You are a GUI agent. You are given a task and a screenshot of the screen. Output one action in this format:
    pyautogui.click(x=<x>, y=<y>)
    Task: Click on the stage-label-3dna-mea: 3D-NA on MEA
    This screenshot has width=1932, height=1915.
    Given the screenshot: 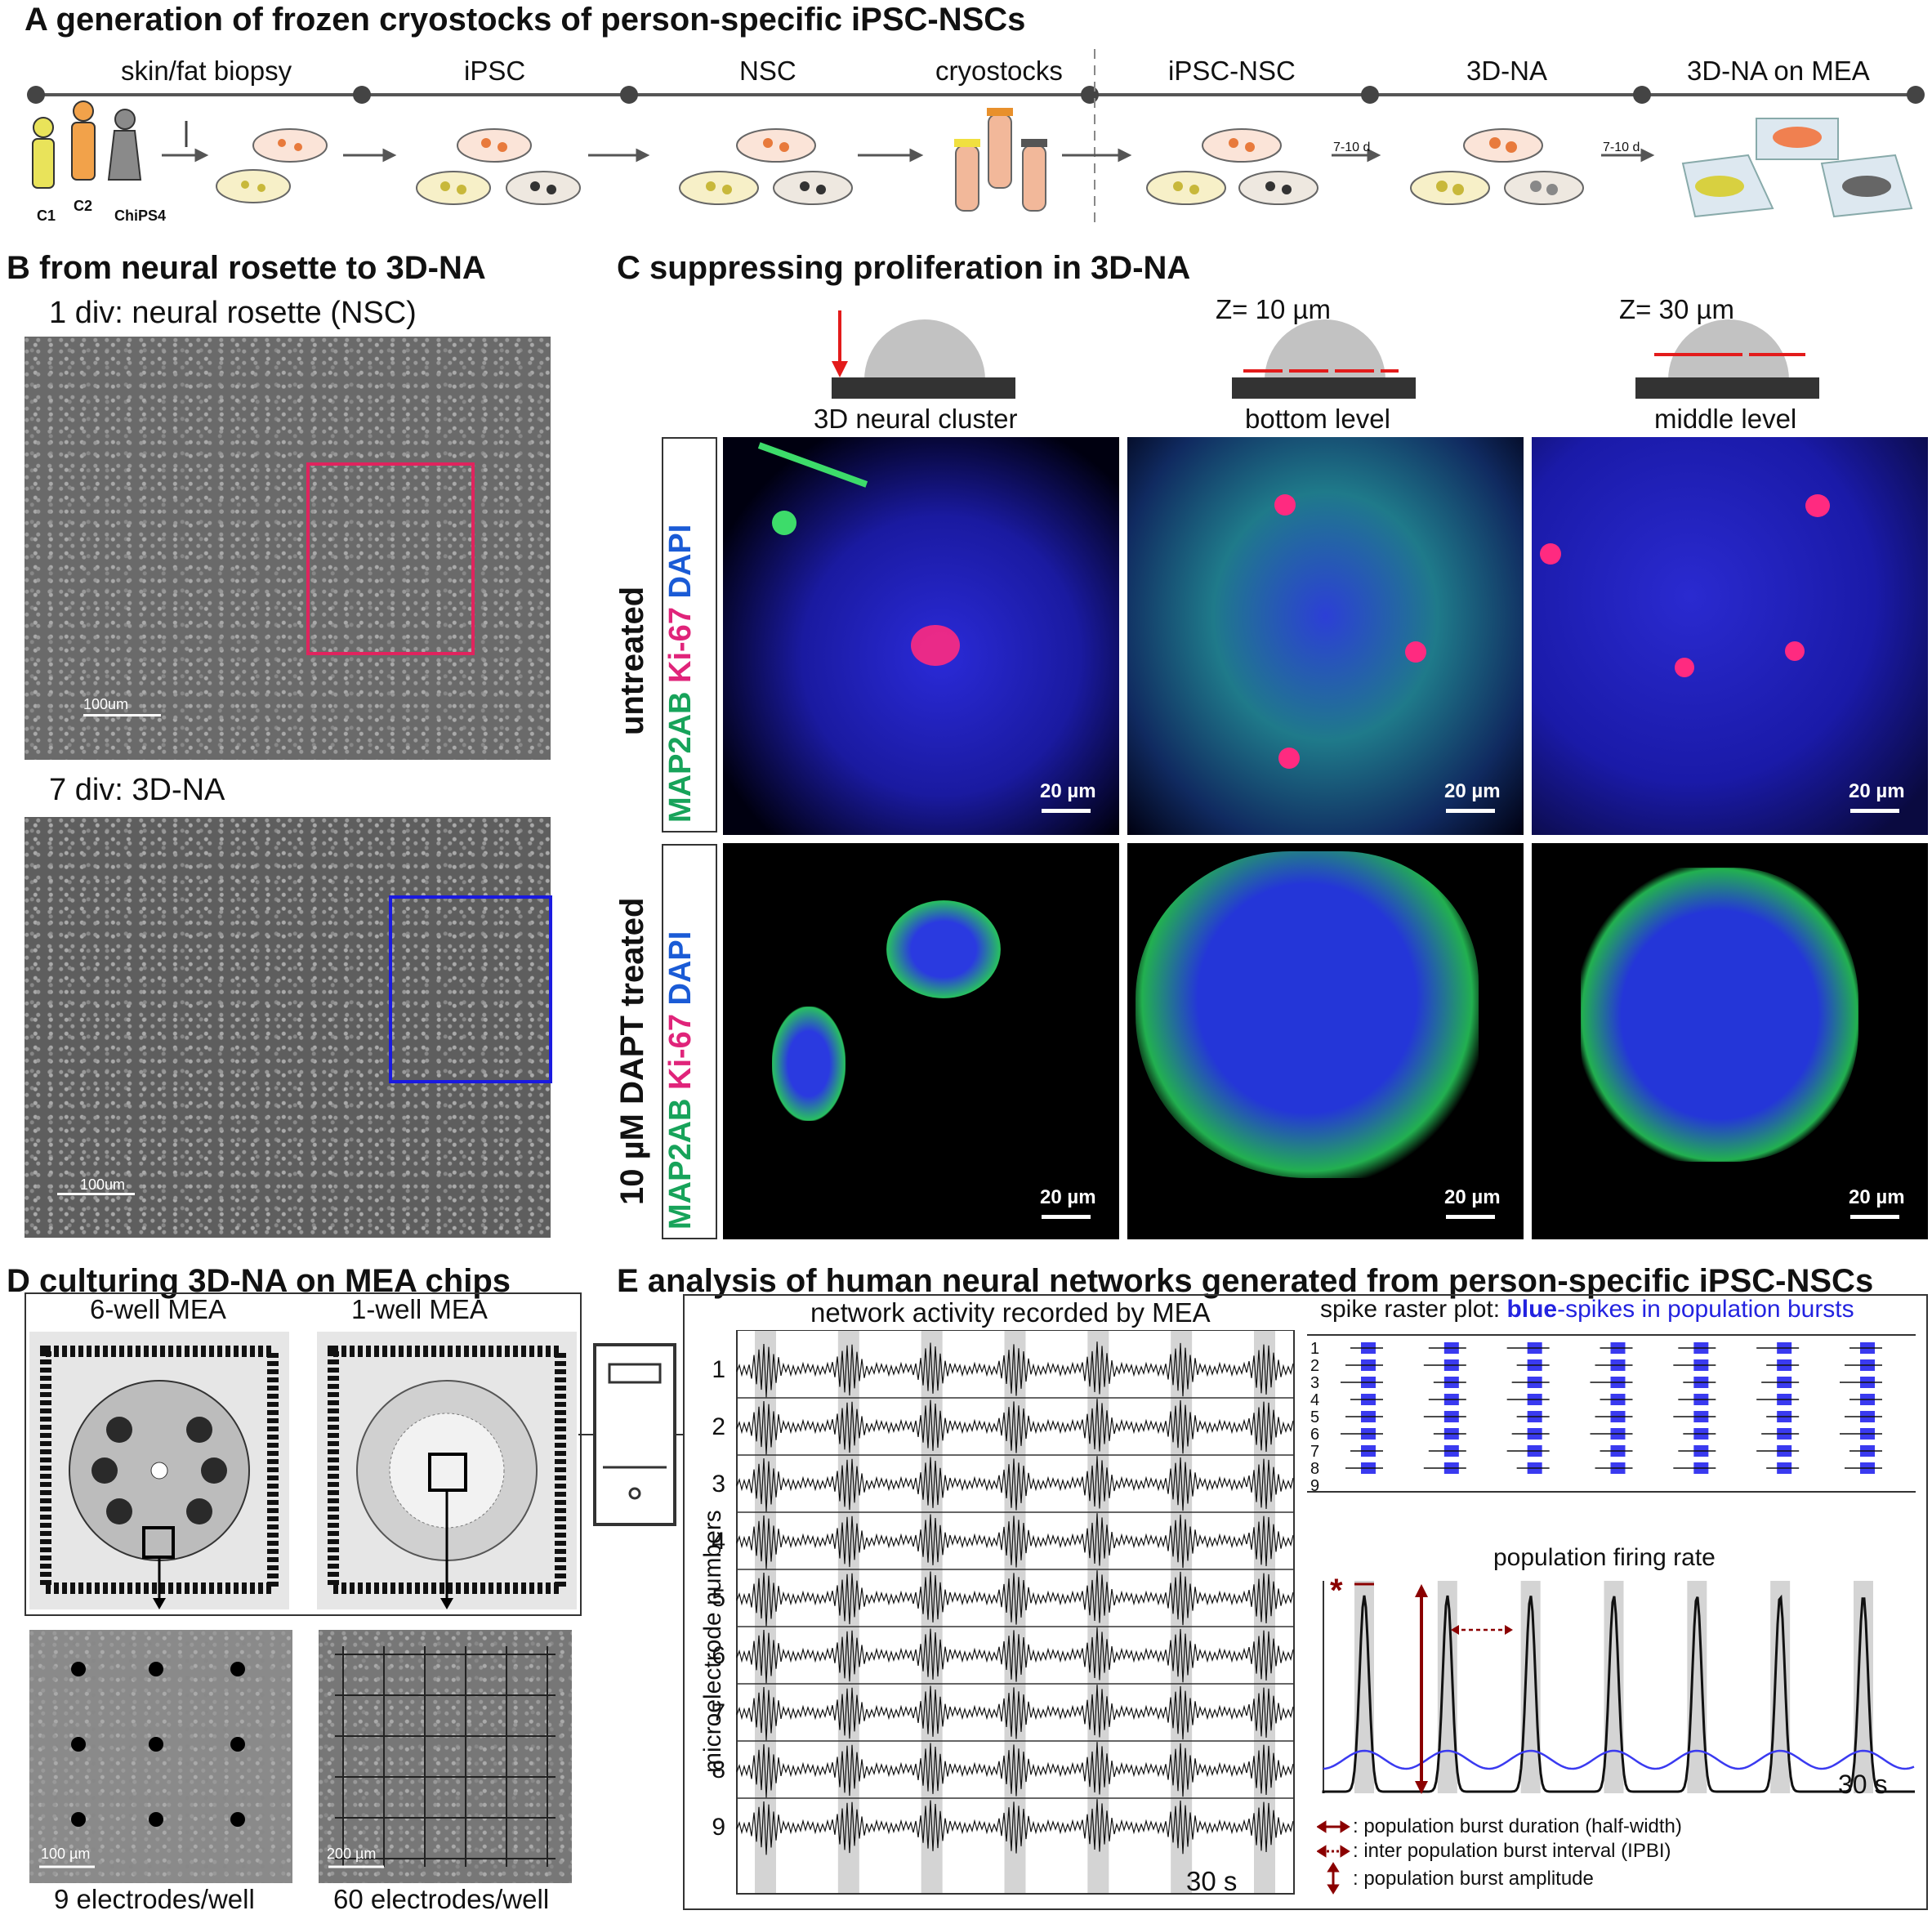 What is the action you would take?
    pyautogui.click(x=1779, y=71)
    